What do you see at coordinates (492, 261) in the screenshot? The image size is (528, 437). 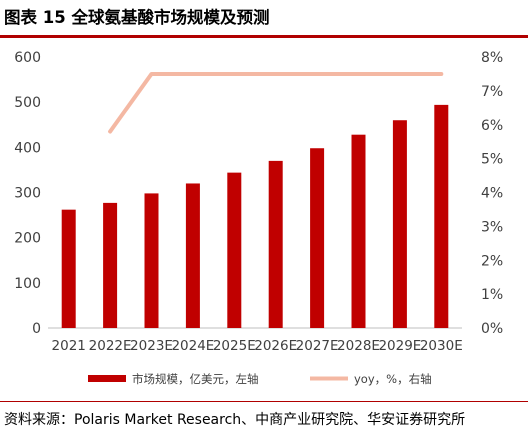 I see `y-right-tick-label: 2%` at bounding box center [492, 261].